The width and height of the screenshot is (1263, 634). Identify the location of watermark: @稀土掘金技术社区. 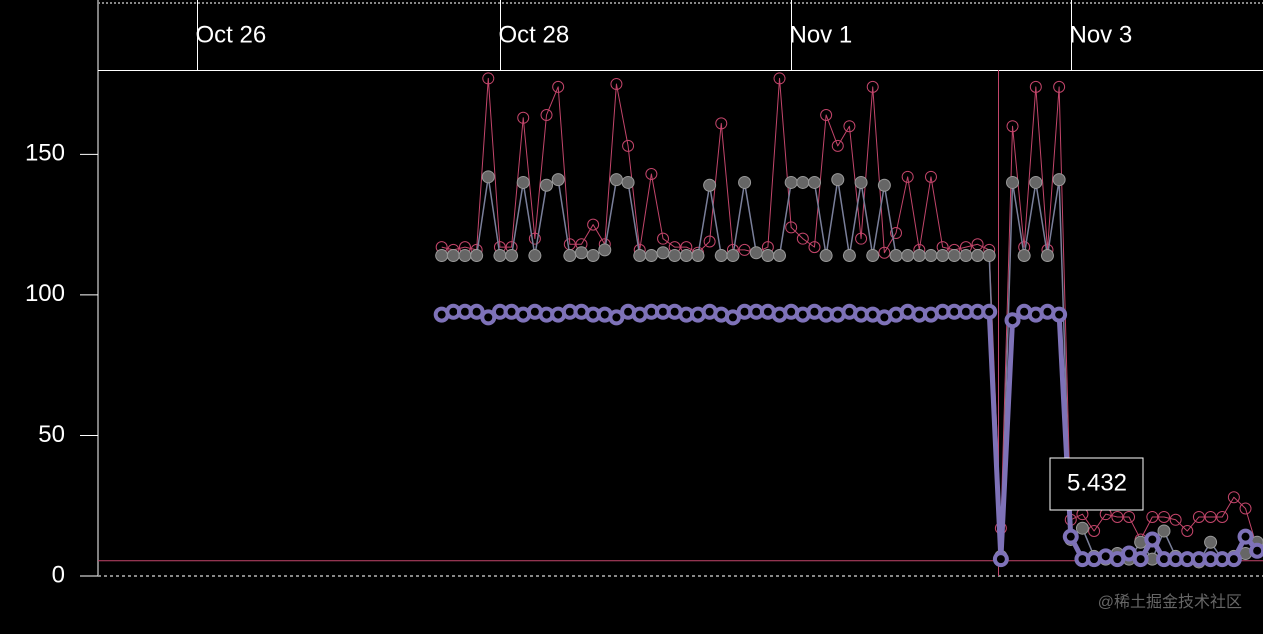
(1170, 602).